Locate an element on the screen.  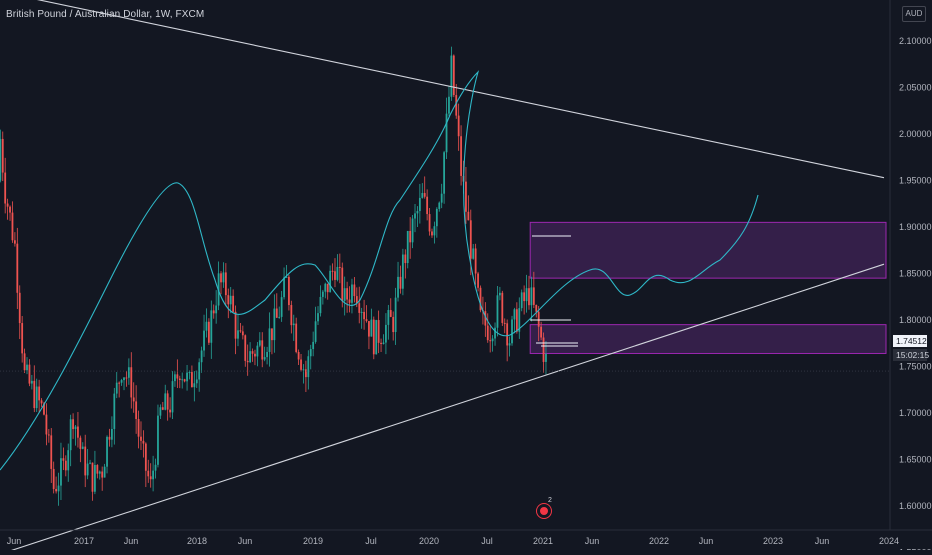
price-tick-label: 1.70000 is located at coordinates (915, 413).